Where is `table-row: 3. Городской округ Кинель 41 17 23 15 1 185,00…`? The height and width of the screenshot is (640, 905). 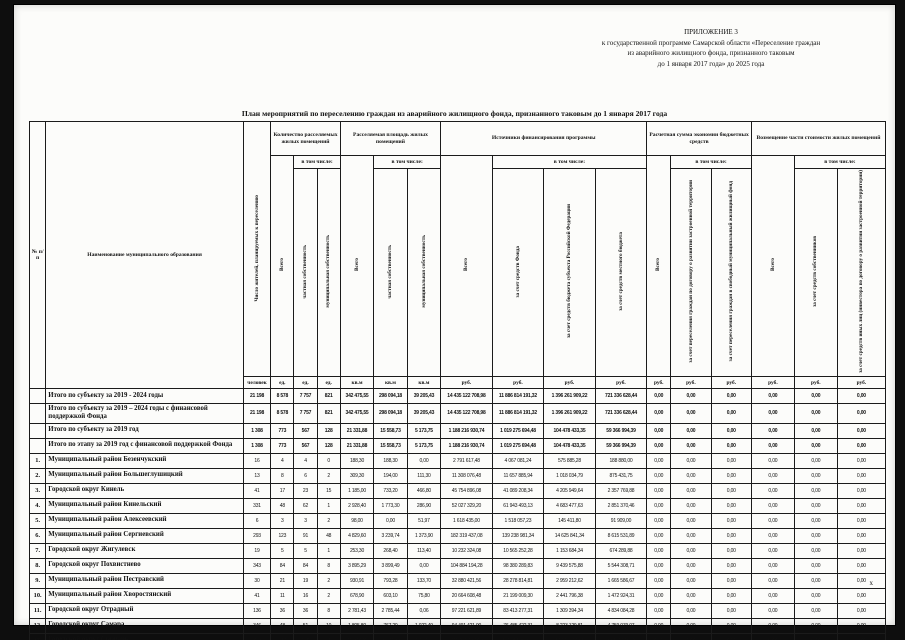 table-row: 3. Городской округ Кинель 41 17 23 15 1 185,00… is located at coordinates (457, 490).